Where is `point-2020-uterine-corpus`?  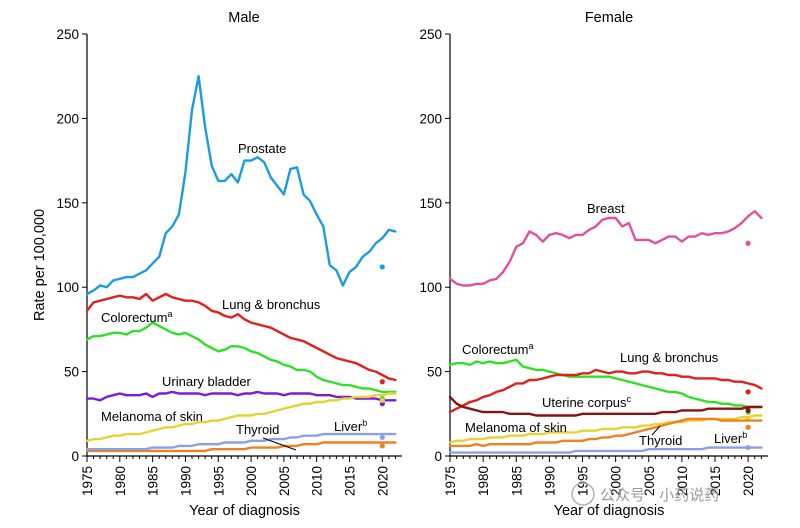
point-2020-uterine-corpus is located at coordinates (748, 410).